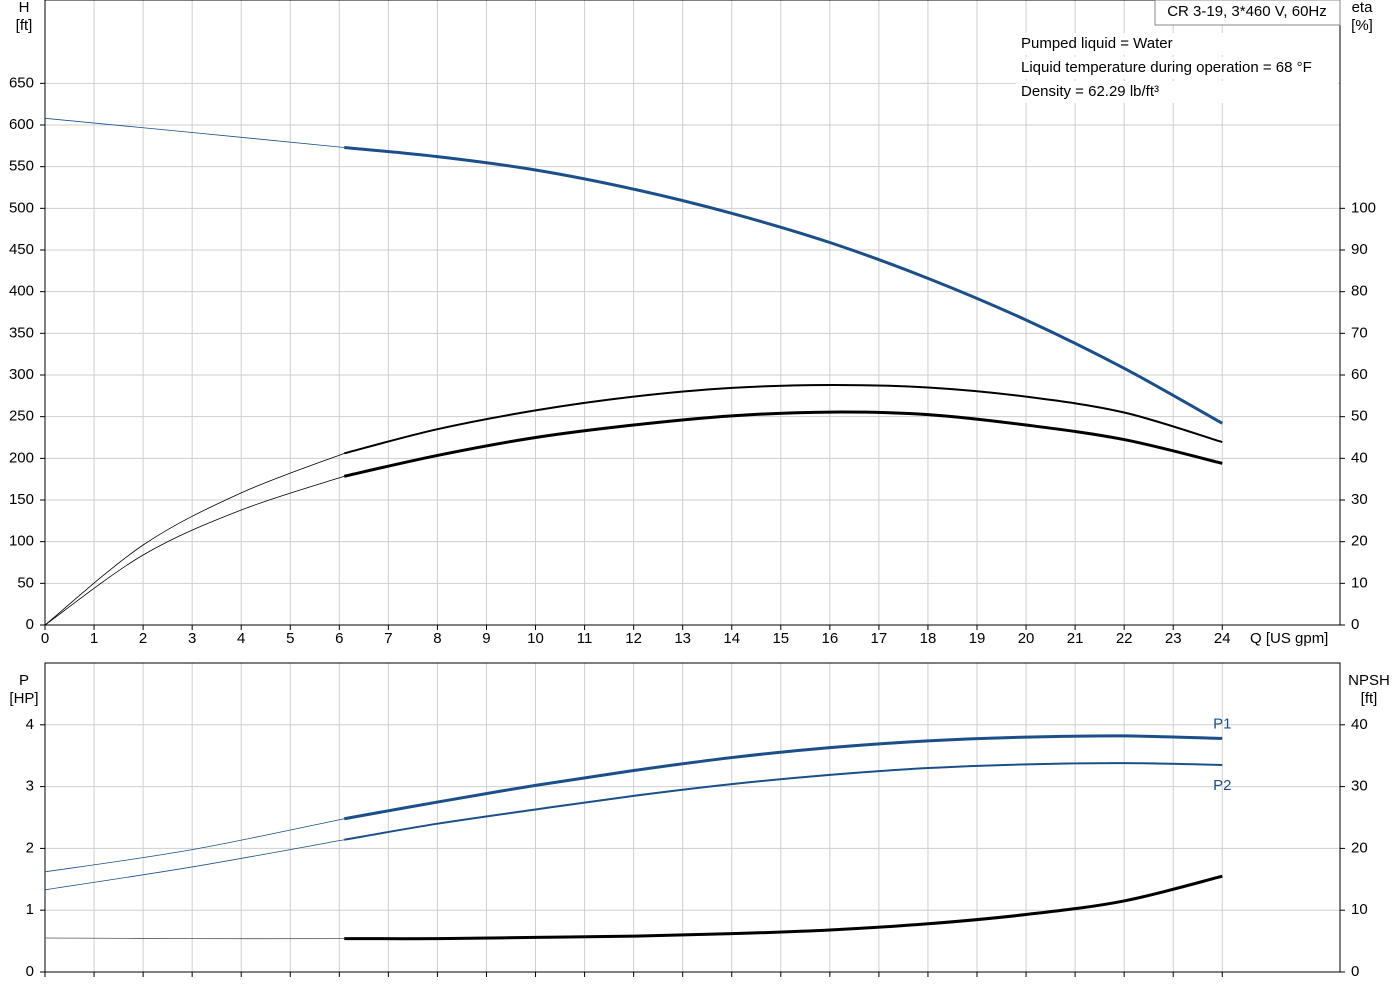 The height and width of the screenshot is (1000, 1400). I want to click on x-tick-label: 21, so click(1075, 638).